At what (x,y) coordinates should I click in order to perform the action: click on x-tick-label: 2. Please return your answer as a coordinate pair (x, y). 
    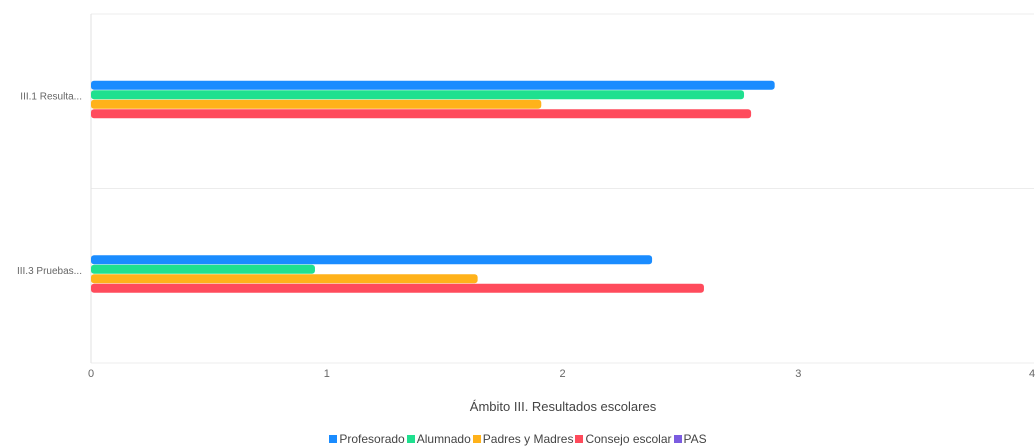
    Looking at the image, I should click on (562, 374).